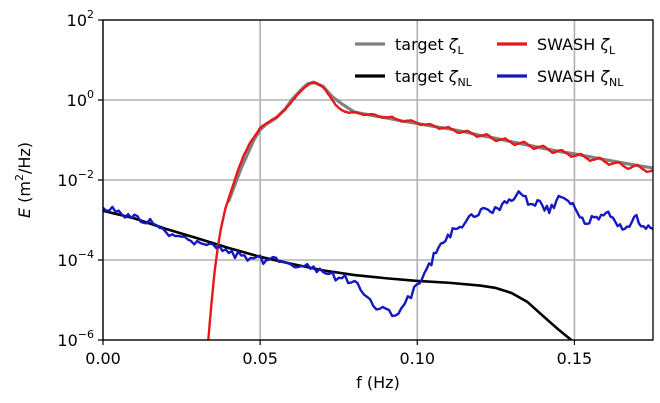 This screenshot has height=403, width=660. Describe the element at coordinates (86, 254) in the screenshot. I see `y-tick-exponent: −4` at that location.